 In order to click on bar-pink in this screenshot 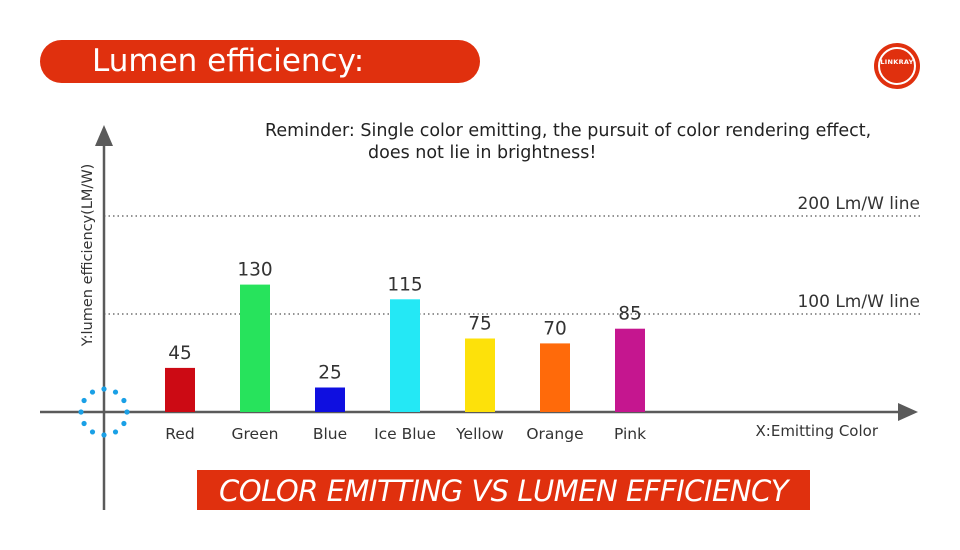, I will do `click(630, 370)`.